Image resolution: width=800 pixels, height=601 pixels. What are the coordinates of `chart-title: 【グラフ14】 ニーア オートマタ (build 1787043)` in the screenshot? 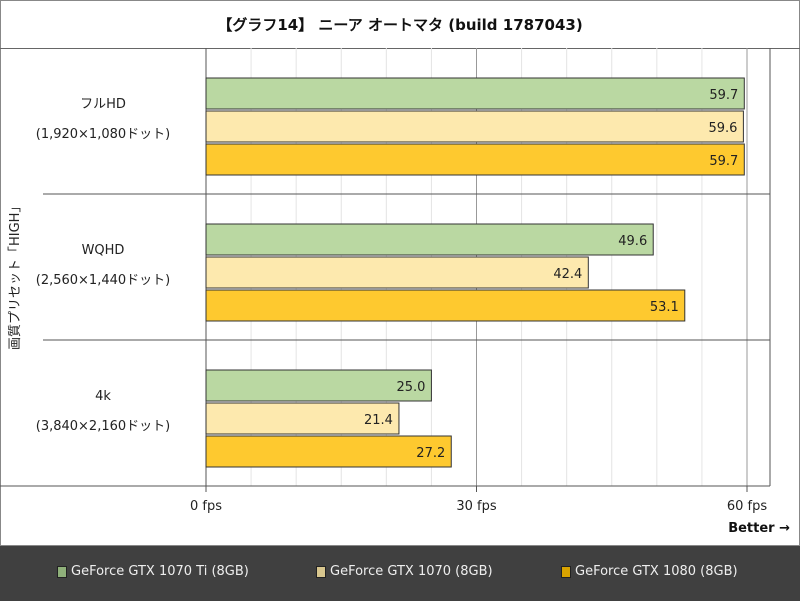 It's located at (400, 25).